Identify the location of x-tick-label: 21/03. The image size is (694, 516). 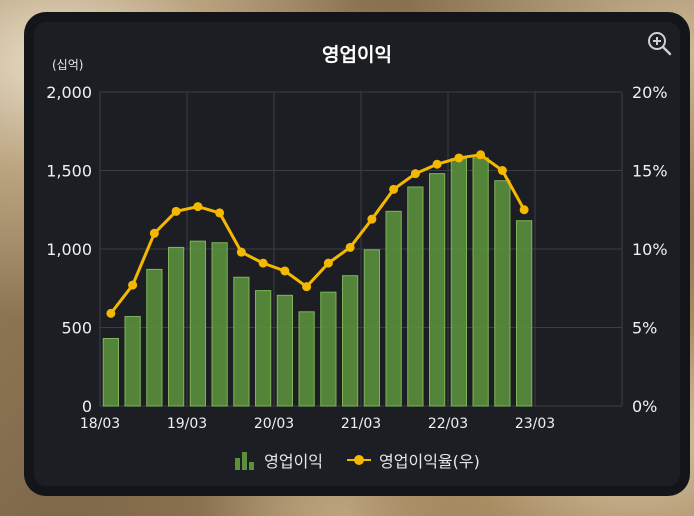
(361, 424).